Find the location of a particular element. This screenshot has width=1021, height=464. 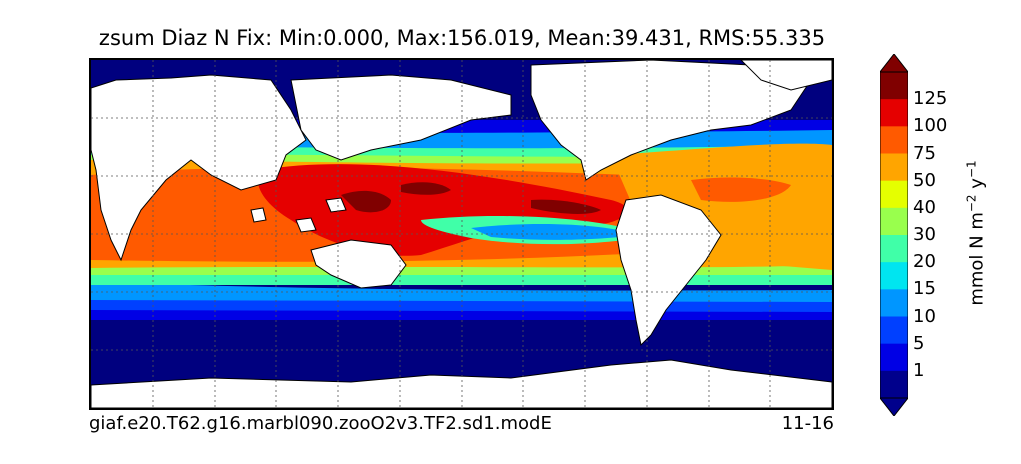

colorbar-unit-label: mmol N m−2 y−1 is located at coordinates (976, 232).